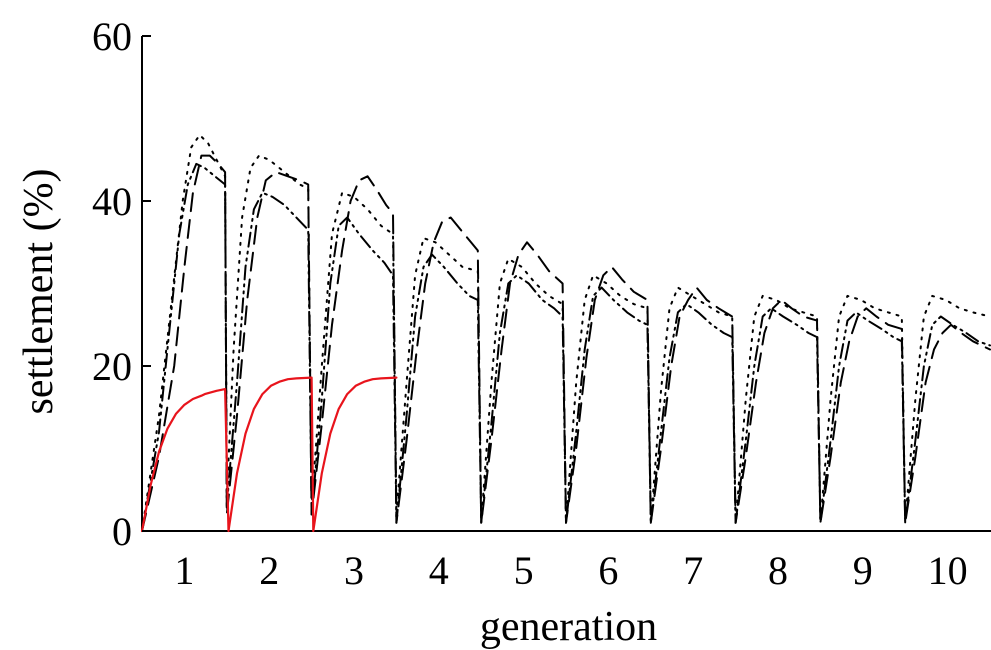 The image size is (991, 650). I want to click on x-tick-label: 5, so click(524, 570).